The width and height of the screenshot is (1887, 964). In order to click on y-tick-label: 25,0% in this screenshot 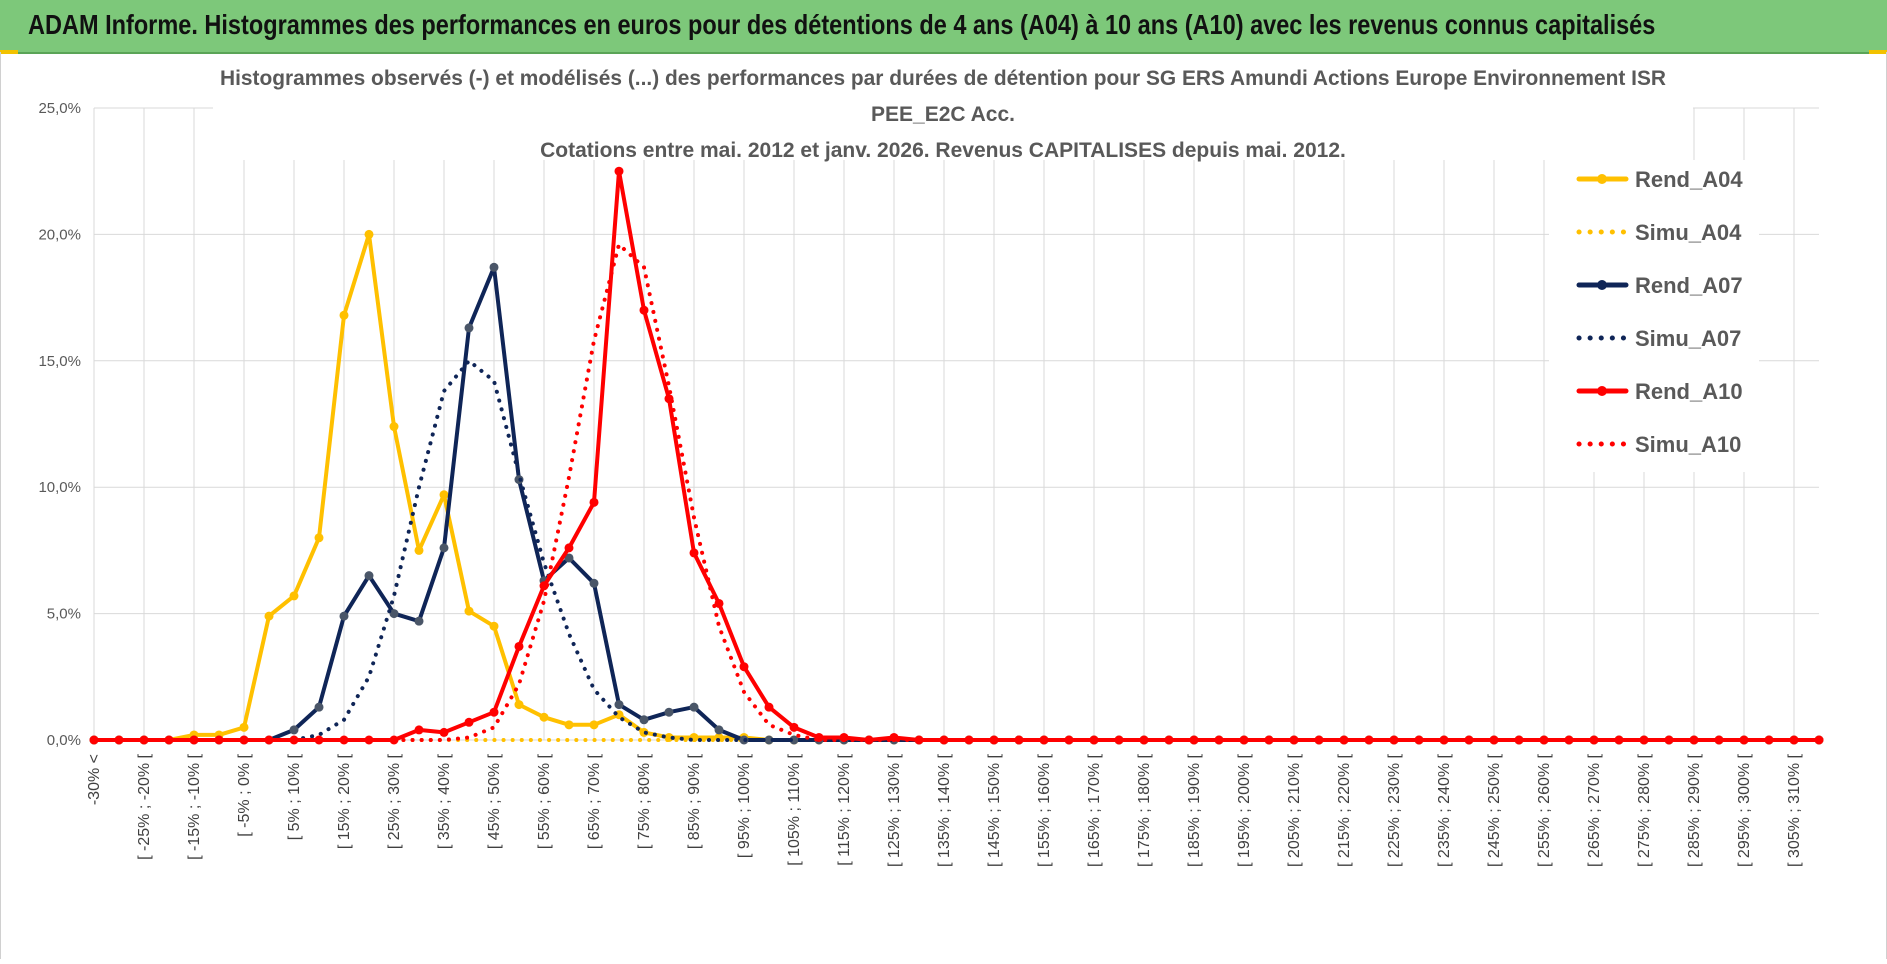, I will do `click(59, 108)`.